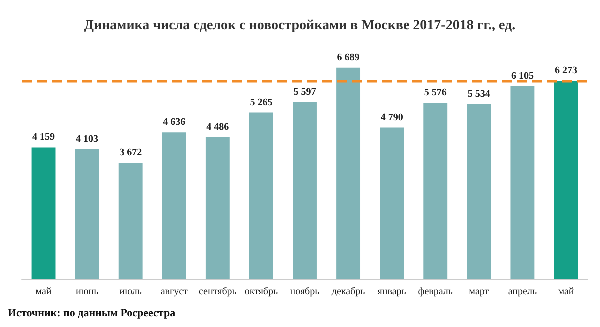  Describe the element at coordinates (131, 153) in the screenshot. I see `data-label: 3 672` at that location.